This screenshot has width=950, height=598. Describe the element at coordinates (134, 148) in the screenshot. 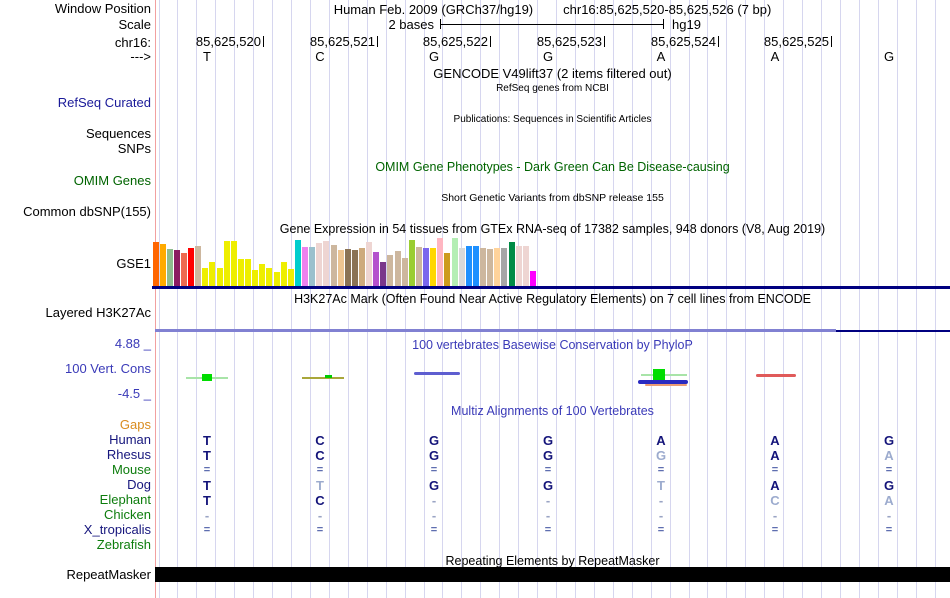

I see `track-label-snps: SNPs` at that location.